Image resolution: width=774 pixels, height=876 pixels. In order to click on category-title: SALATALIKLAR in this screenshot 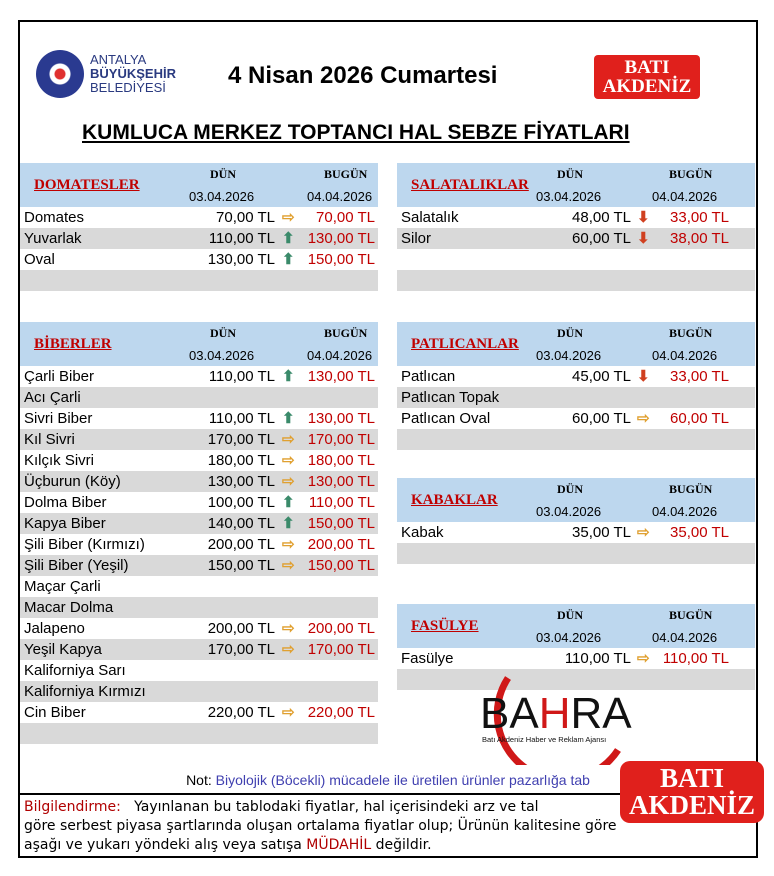, I will do `click(470, 185)`.